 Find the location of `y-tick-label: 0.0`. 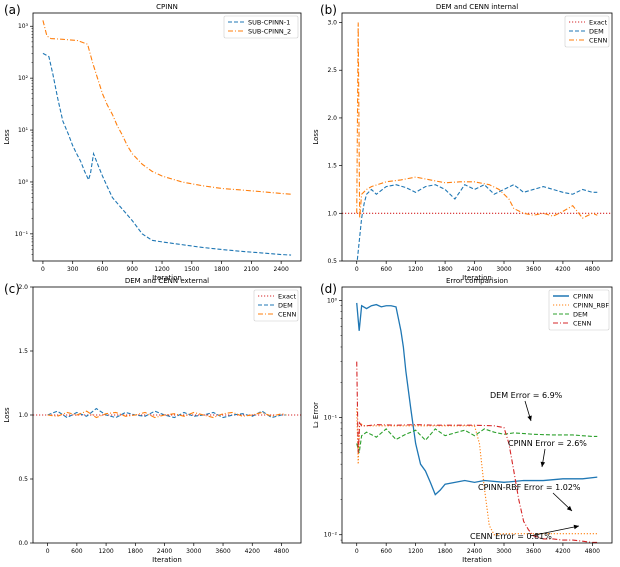

y-tick-label: 0.0 is located at coordinates (23, 543).